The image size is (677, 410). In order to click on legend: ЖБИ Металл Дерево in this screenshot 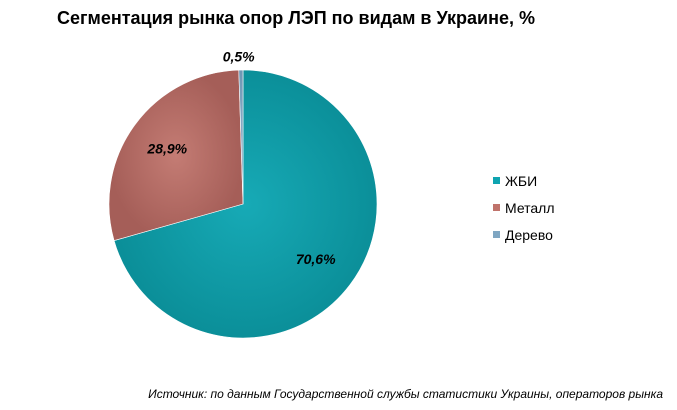, I will do `click(524, 207)`.